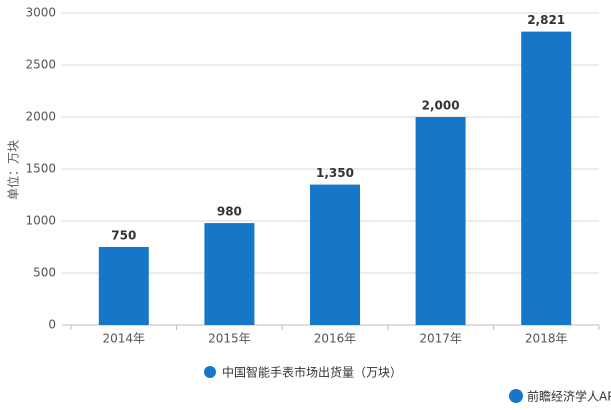  Describe the element at coordinates (40, 65) in the screenshot. I see `y-tick-label: 2500` at that location.